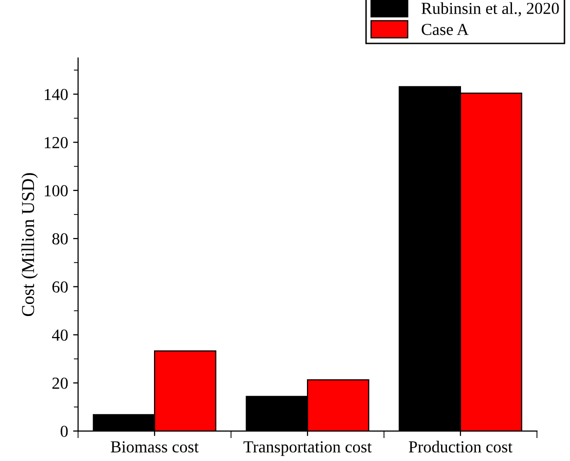  Describe the element at coordinates (460, 446) in the screenshot. I see `x-tick-label: Production cost` at that location.